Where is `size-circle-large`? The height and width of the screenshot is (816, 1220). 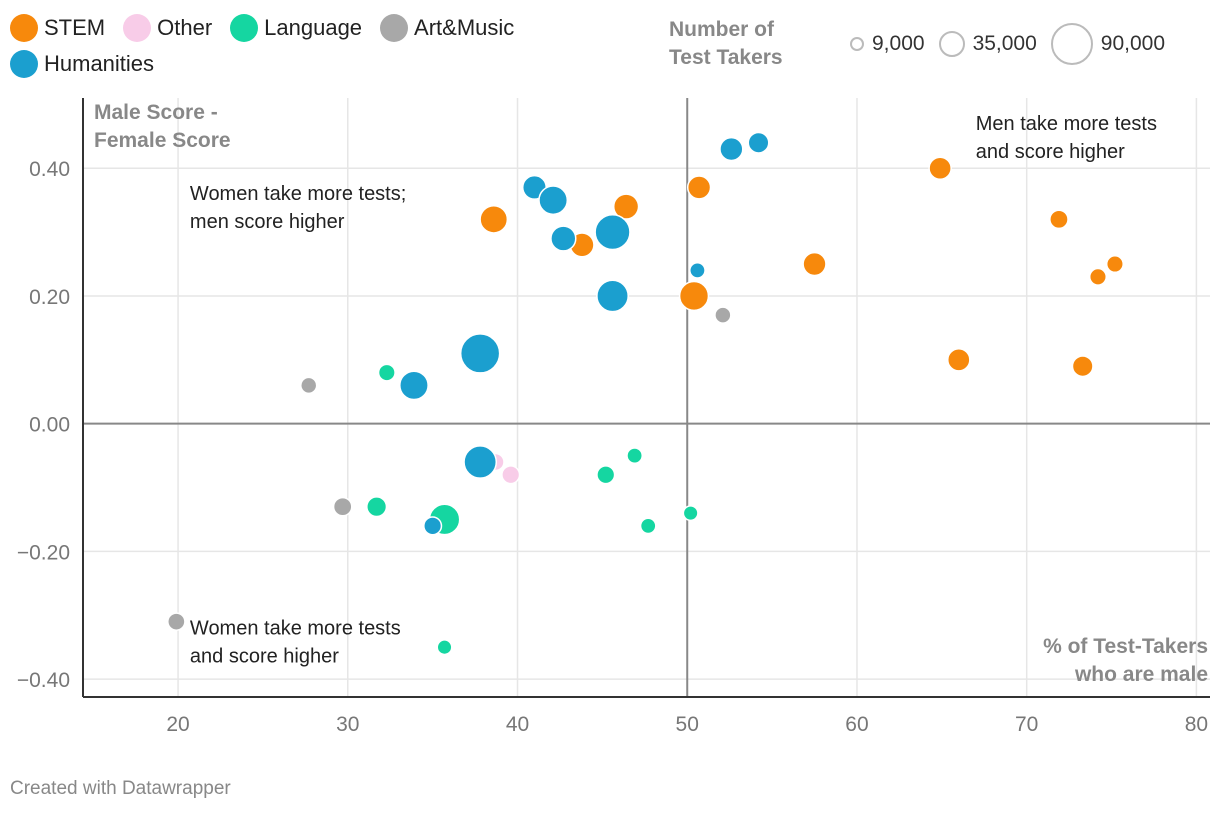 size-circle-large is located at coordinates (1071, 44).